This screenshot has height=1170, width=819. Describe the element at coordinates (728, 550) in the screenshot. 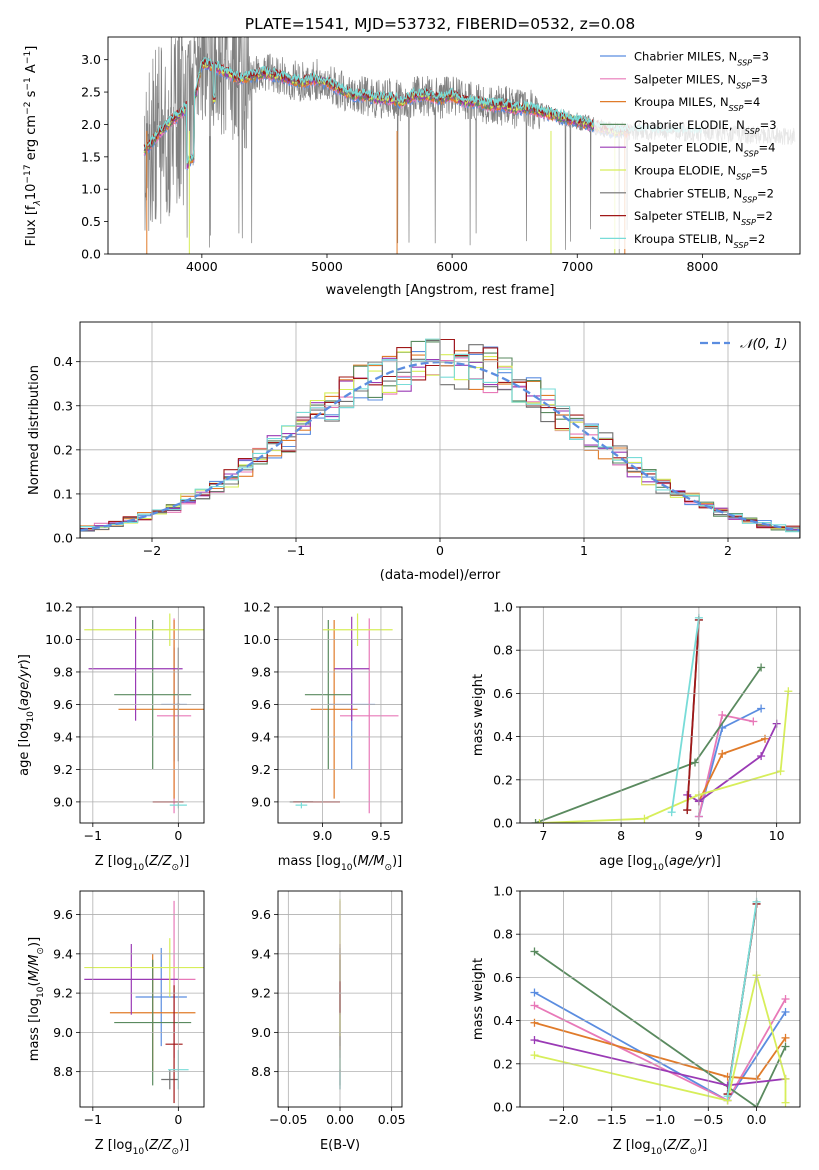

I see `x-tick-label: 2` at that location.